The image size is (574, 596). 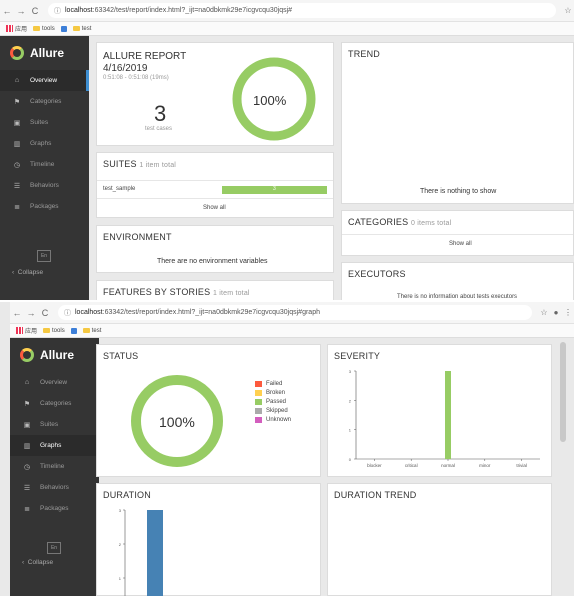 I want to click on report-time: 0:51:08 - 0:51:08 (19ms), so click(x=136, y=78).